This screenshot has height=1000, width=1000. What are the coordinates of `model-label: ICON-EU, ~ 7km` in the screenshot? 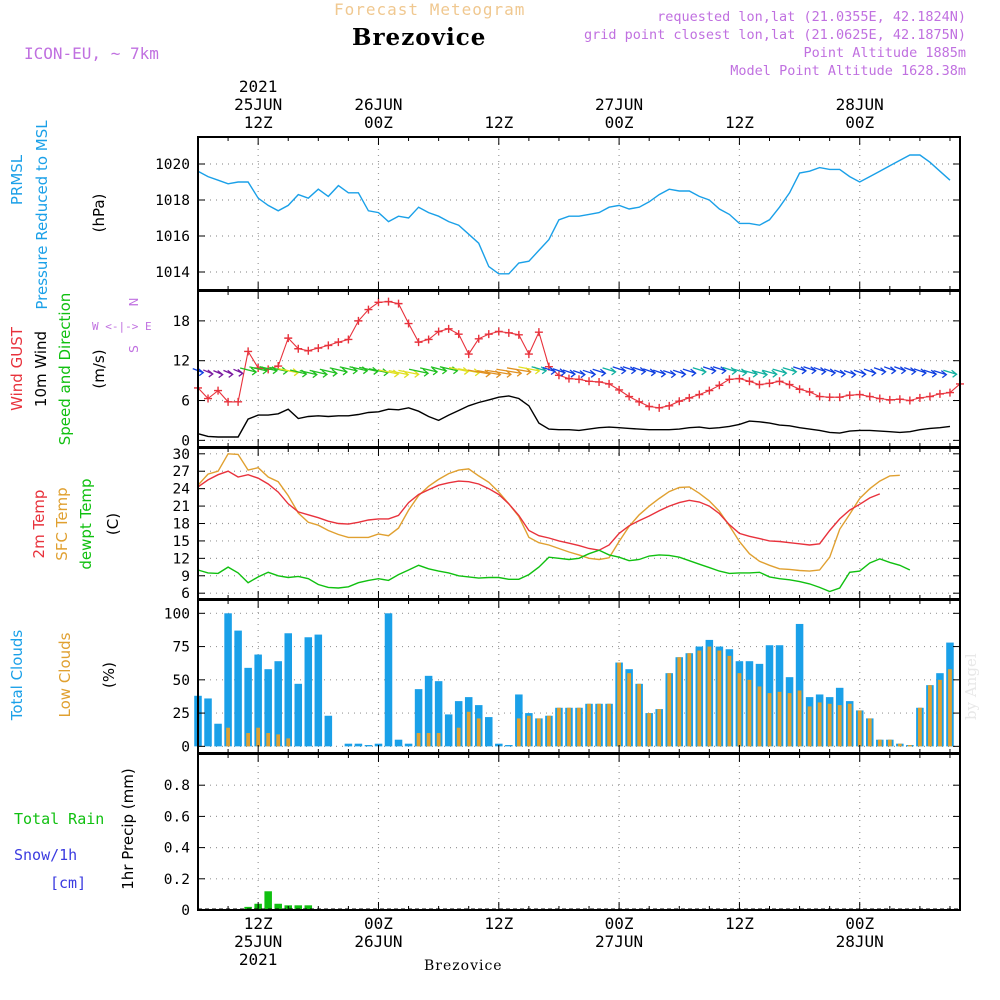 It's located at (91, 53).